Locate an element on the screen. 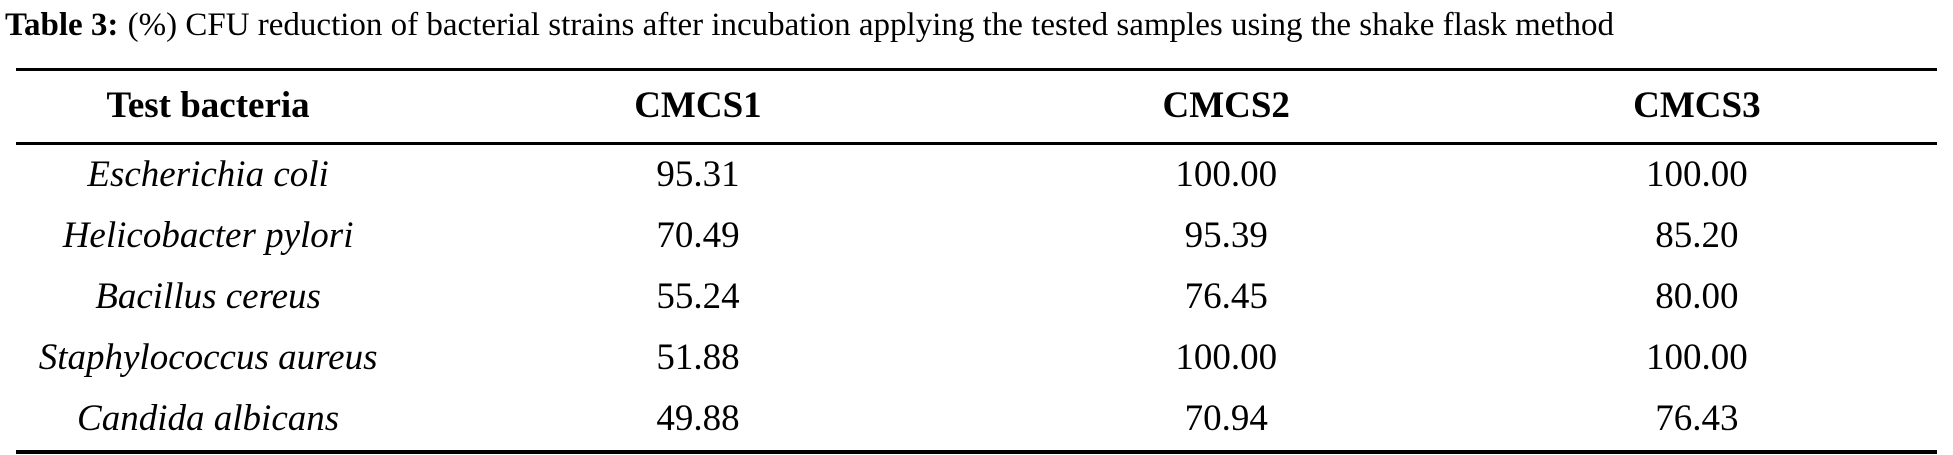 The height and width of the screenshot is (455, 1953). bacteria-name: Staphylococcus aureus is located at coordinates (208, 357).